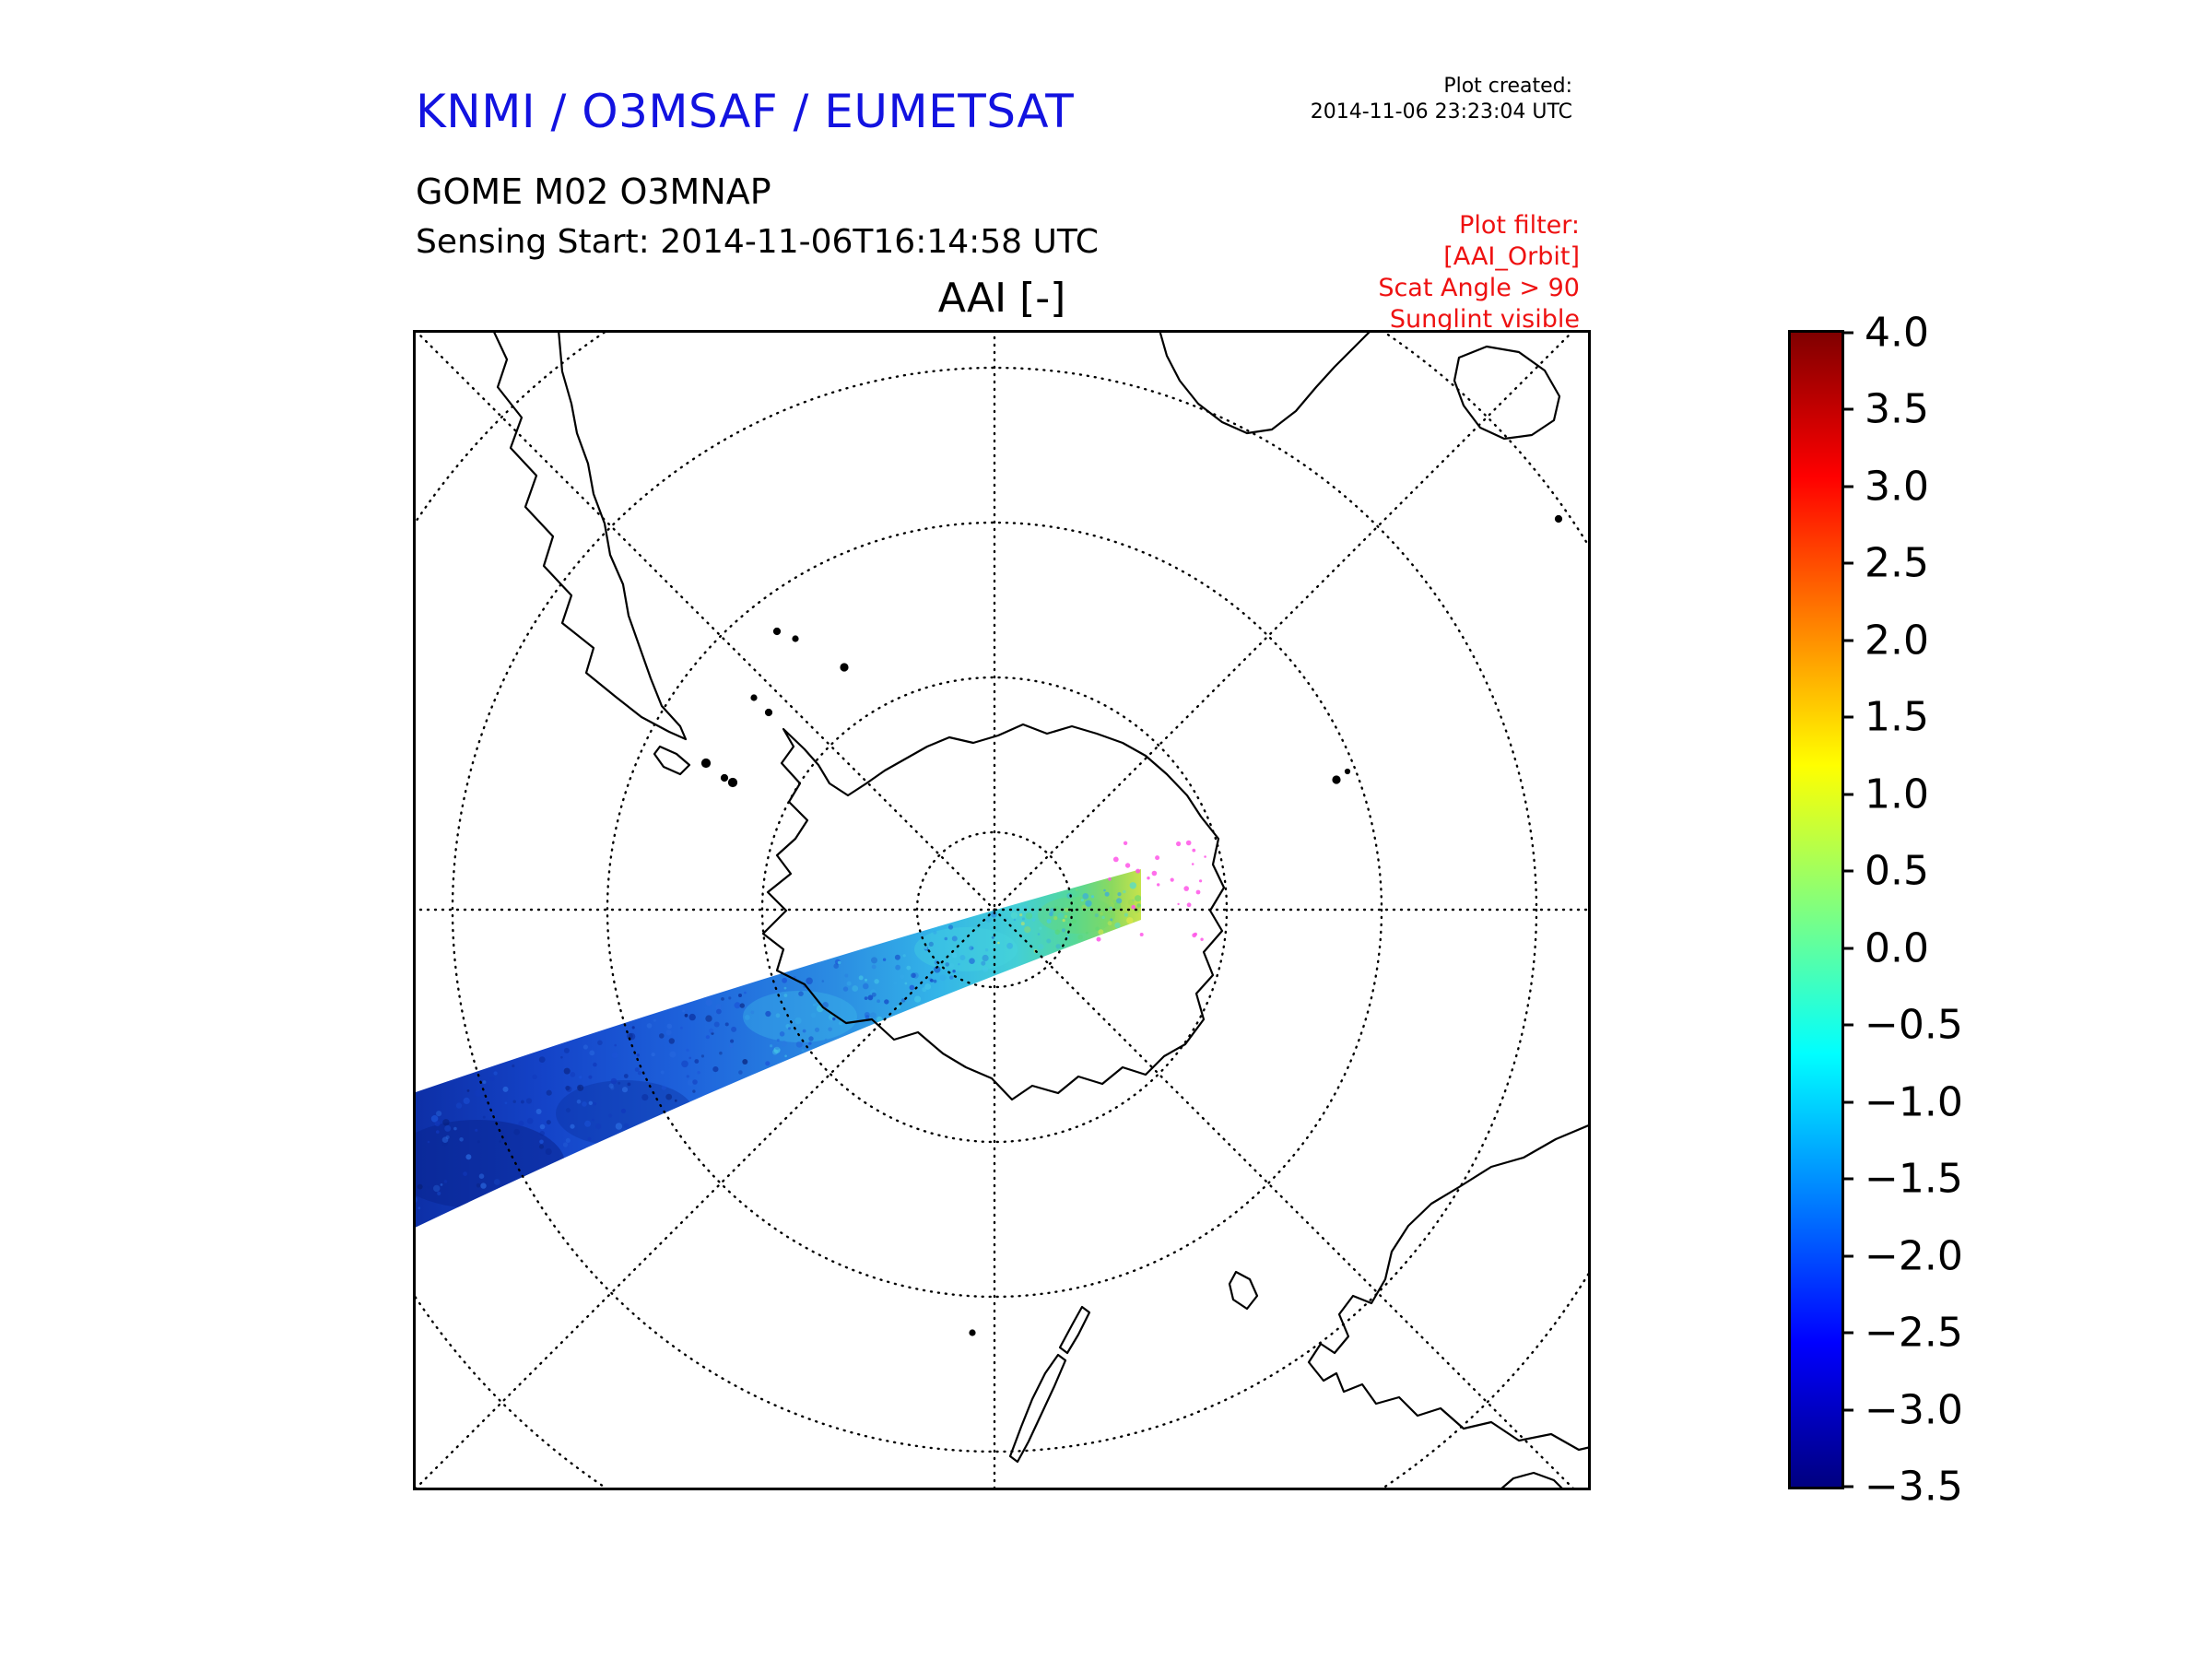 The height and width of the screenshot is (1659, 2212). What do you see at coordinates (1449, 1287) in the screenshot?
I see `coastline-australia` at bounding box center [1449, 1287].